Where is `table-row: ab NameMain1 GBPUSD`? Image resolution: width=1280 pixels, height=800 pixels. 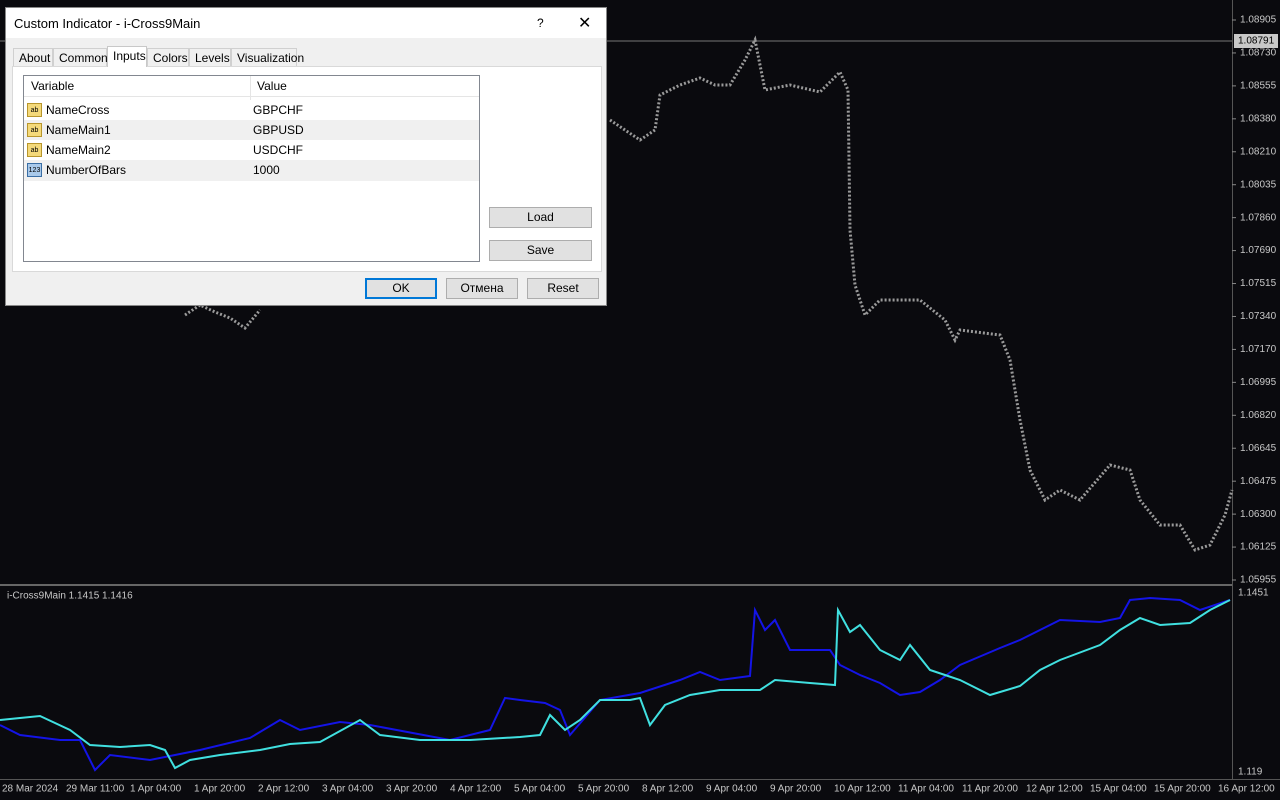 table-row: ab NameMain1 GBPUSD is located at coordinates (251, 130).